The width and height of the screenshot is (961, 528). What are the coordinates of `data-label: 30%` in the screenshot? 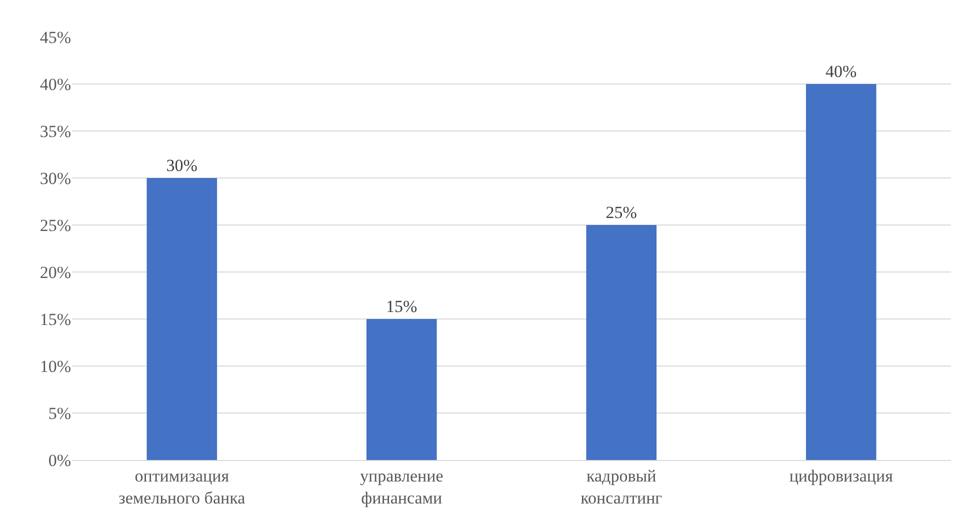 It's located at (182, 165).